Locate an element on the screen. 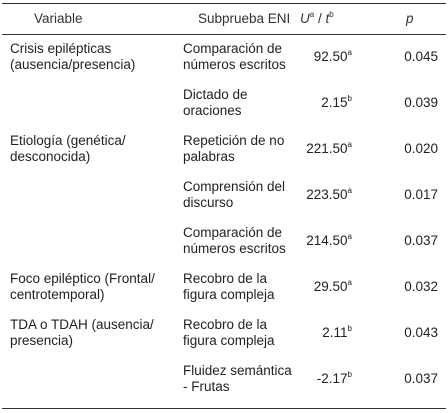  p-cell: 0.032 is located at coordinates (421, 286).